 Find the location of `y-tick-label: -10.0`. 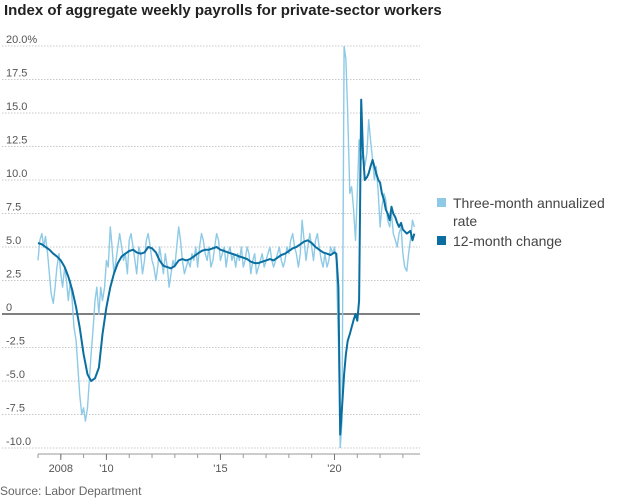

y-tick-label: -10.0 is located at coordinates (18, 442).